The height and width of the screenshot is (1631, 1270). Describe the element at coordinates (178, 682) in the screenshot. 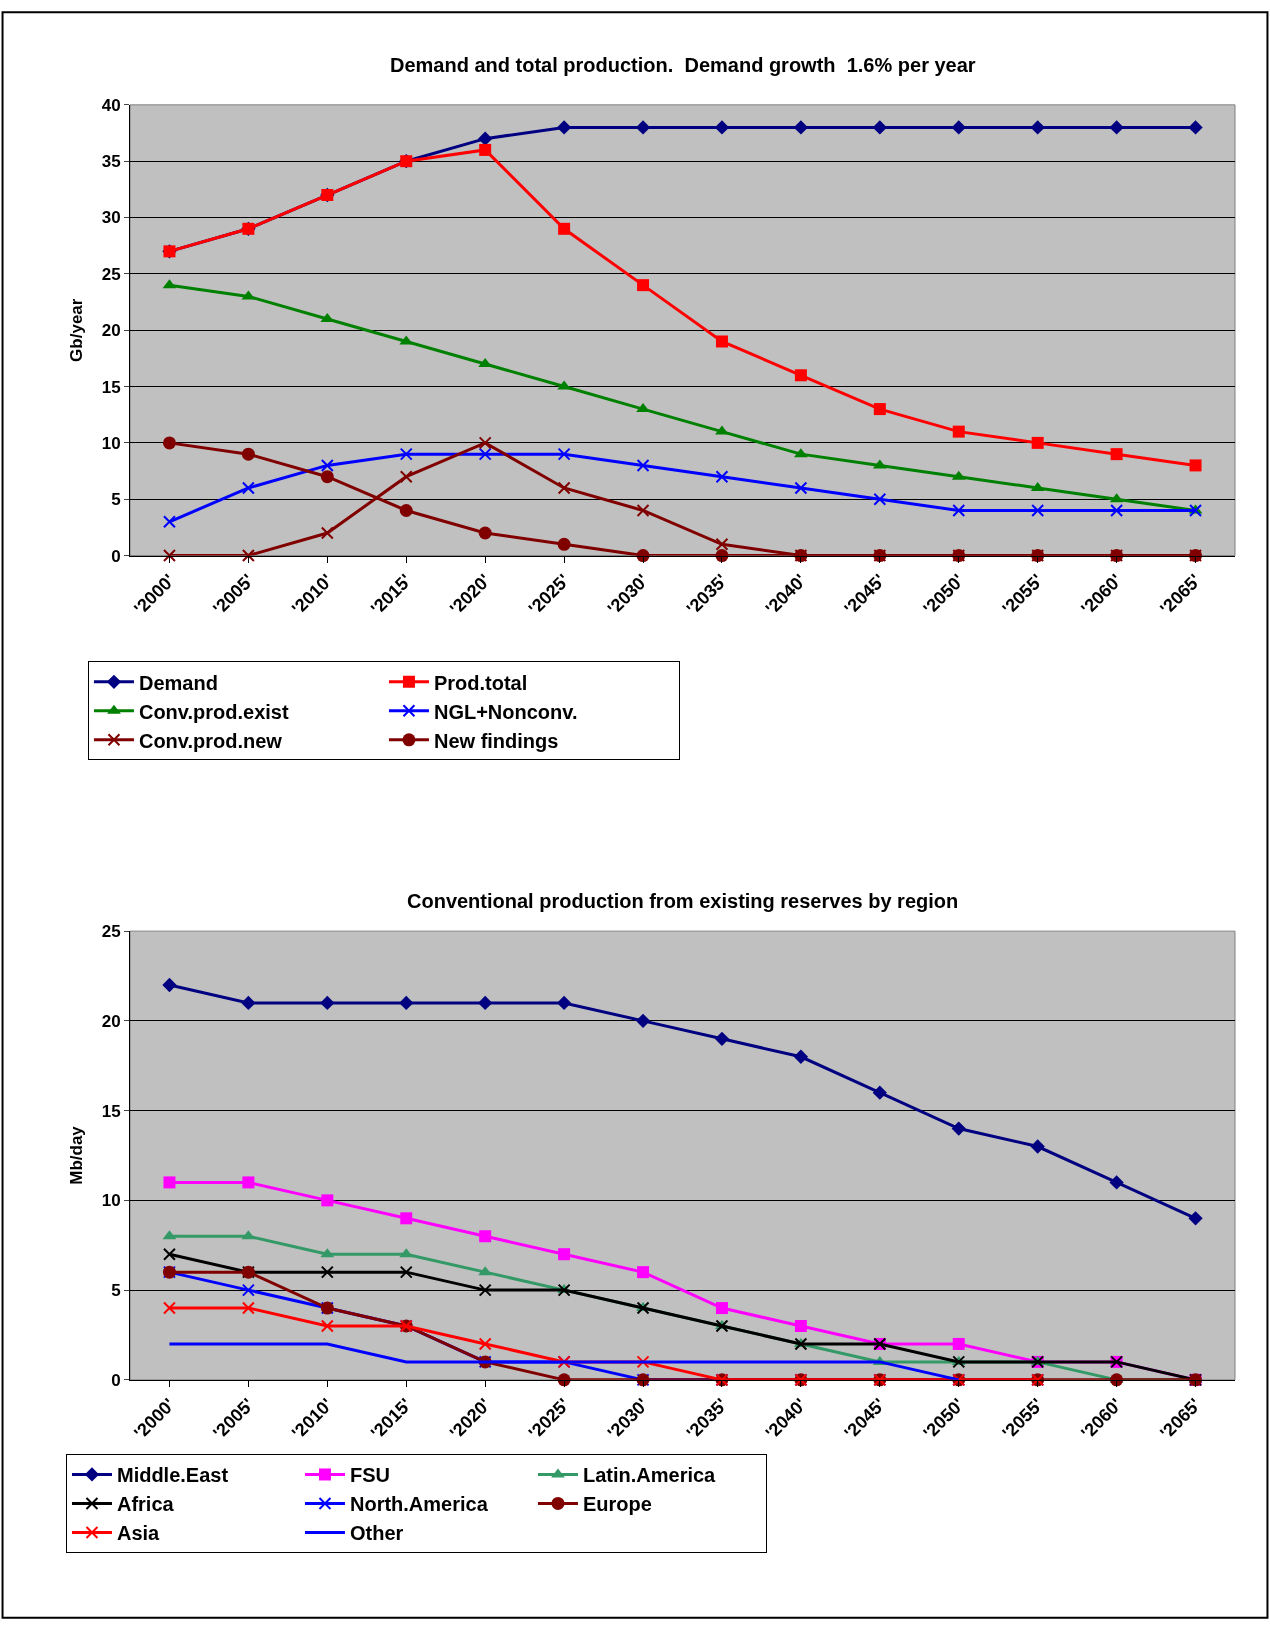

I see `legend-label: Demand` at that location.